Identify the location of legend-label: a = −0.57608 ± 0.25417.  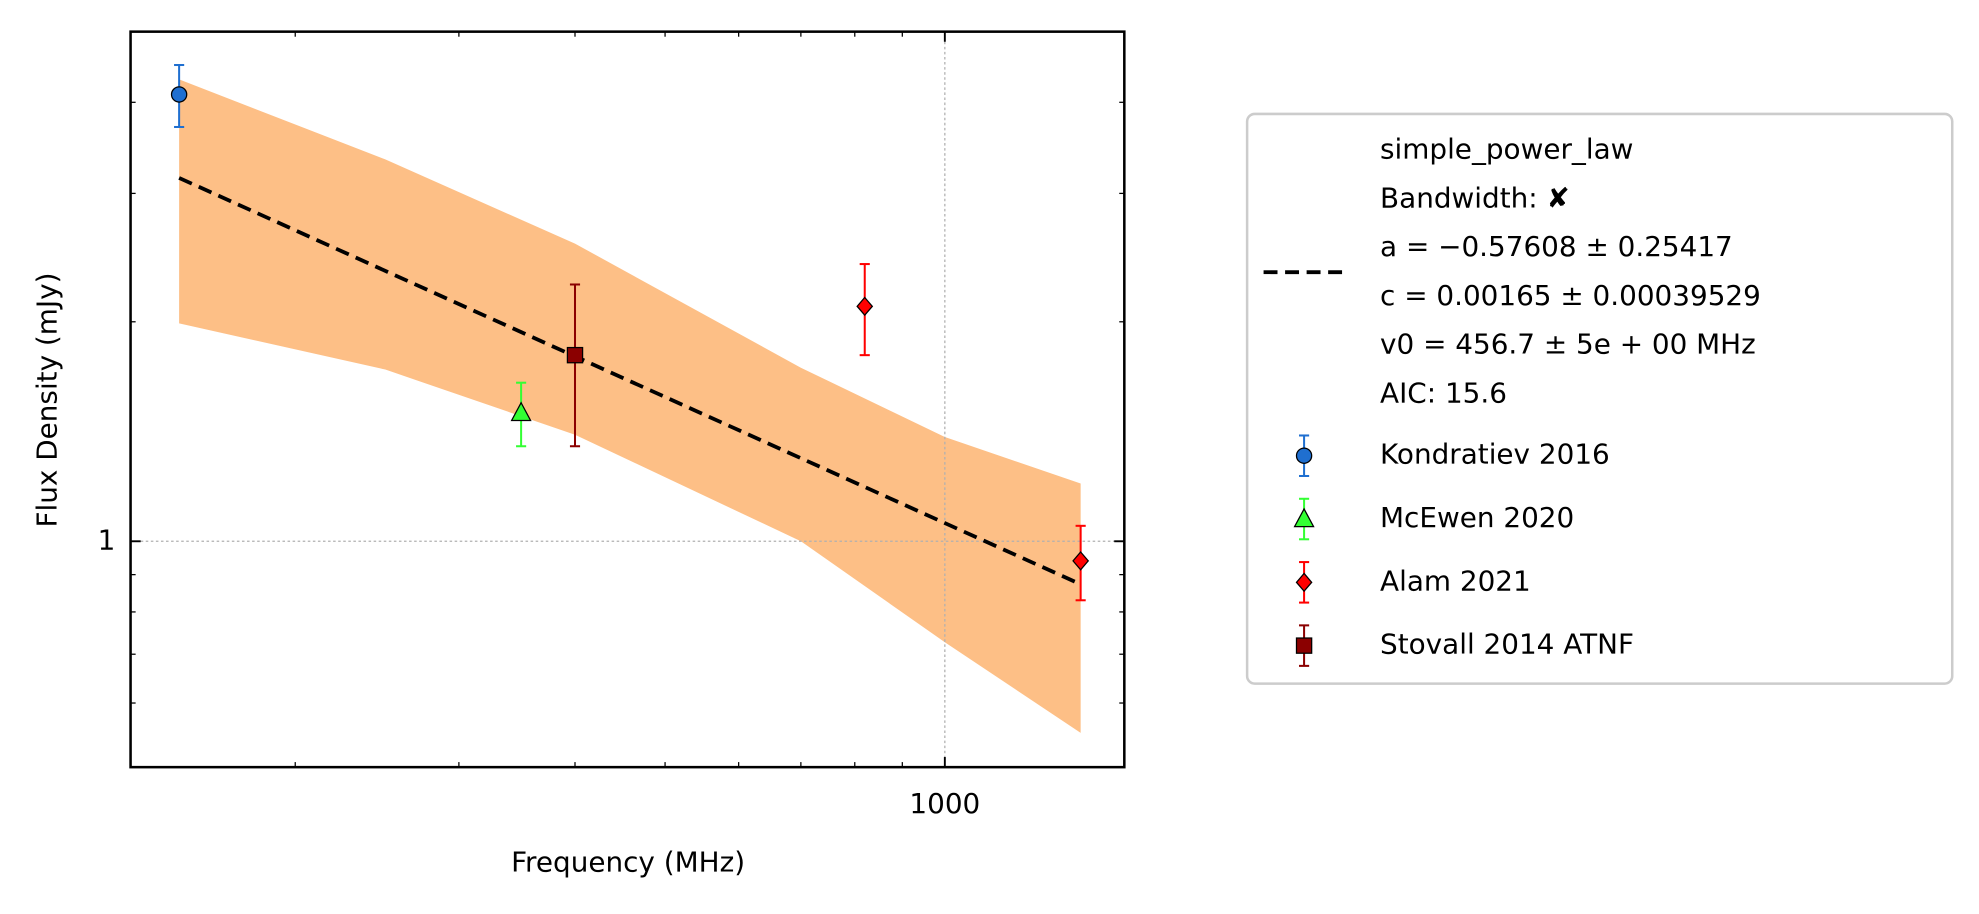
(1556, 246).